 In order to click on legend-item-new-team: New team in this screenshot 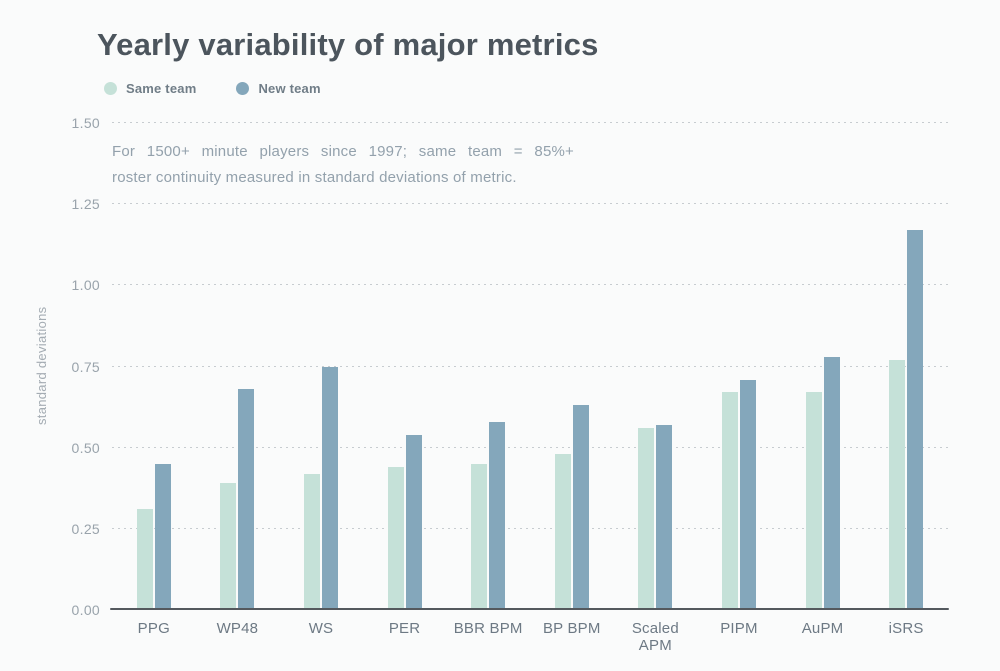, I will do `click(278, 88)`.